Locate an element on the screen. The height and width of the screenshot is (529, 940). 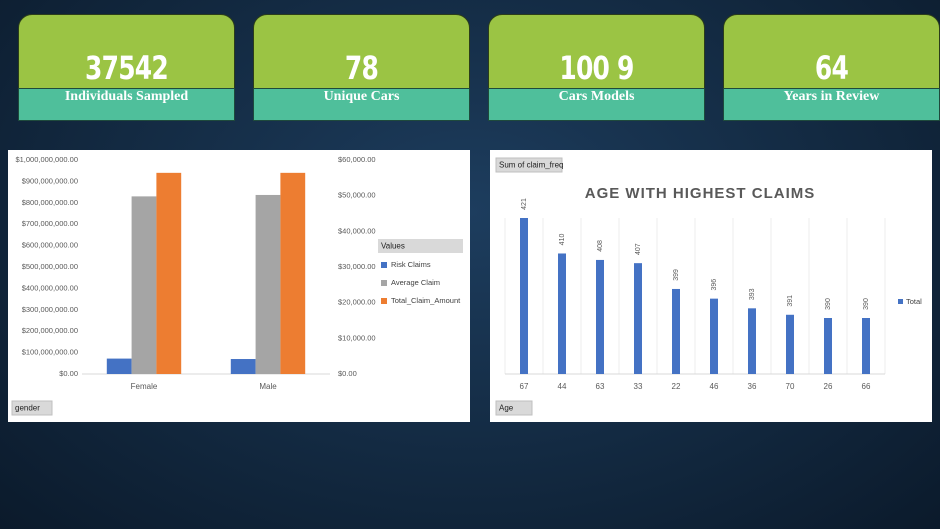
y2-tick-label: $40,000.00 is located at coordinates (357, 230).